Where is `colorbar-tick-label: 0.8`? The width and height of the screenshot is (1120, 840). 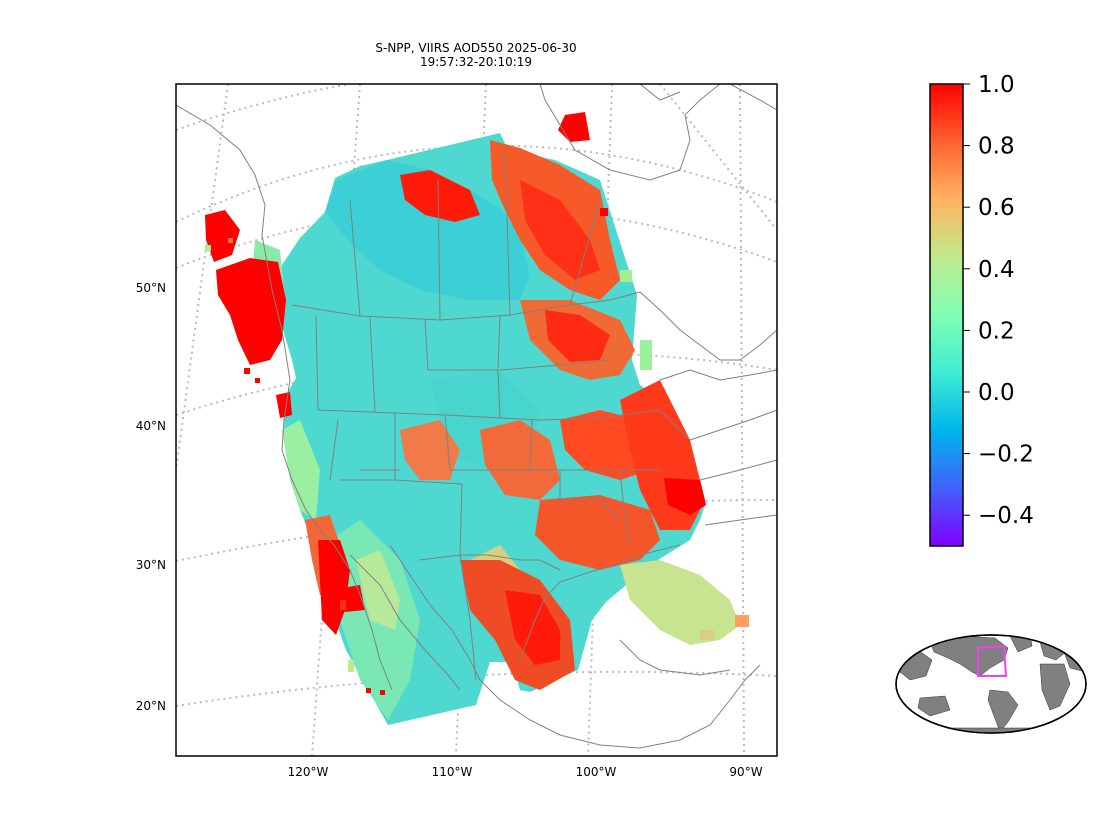 colorbar-tick-label: 0.8 is located at coordinates (996, 147).